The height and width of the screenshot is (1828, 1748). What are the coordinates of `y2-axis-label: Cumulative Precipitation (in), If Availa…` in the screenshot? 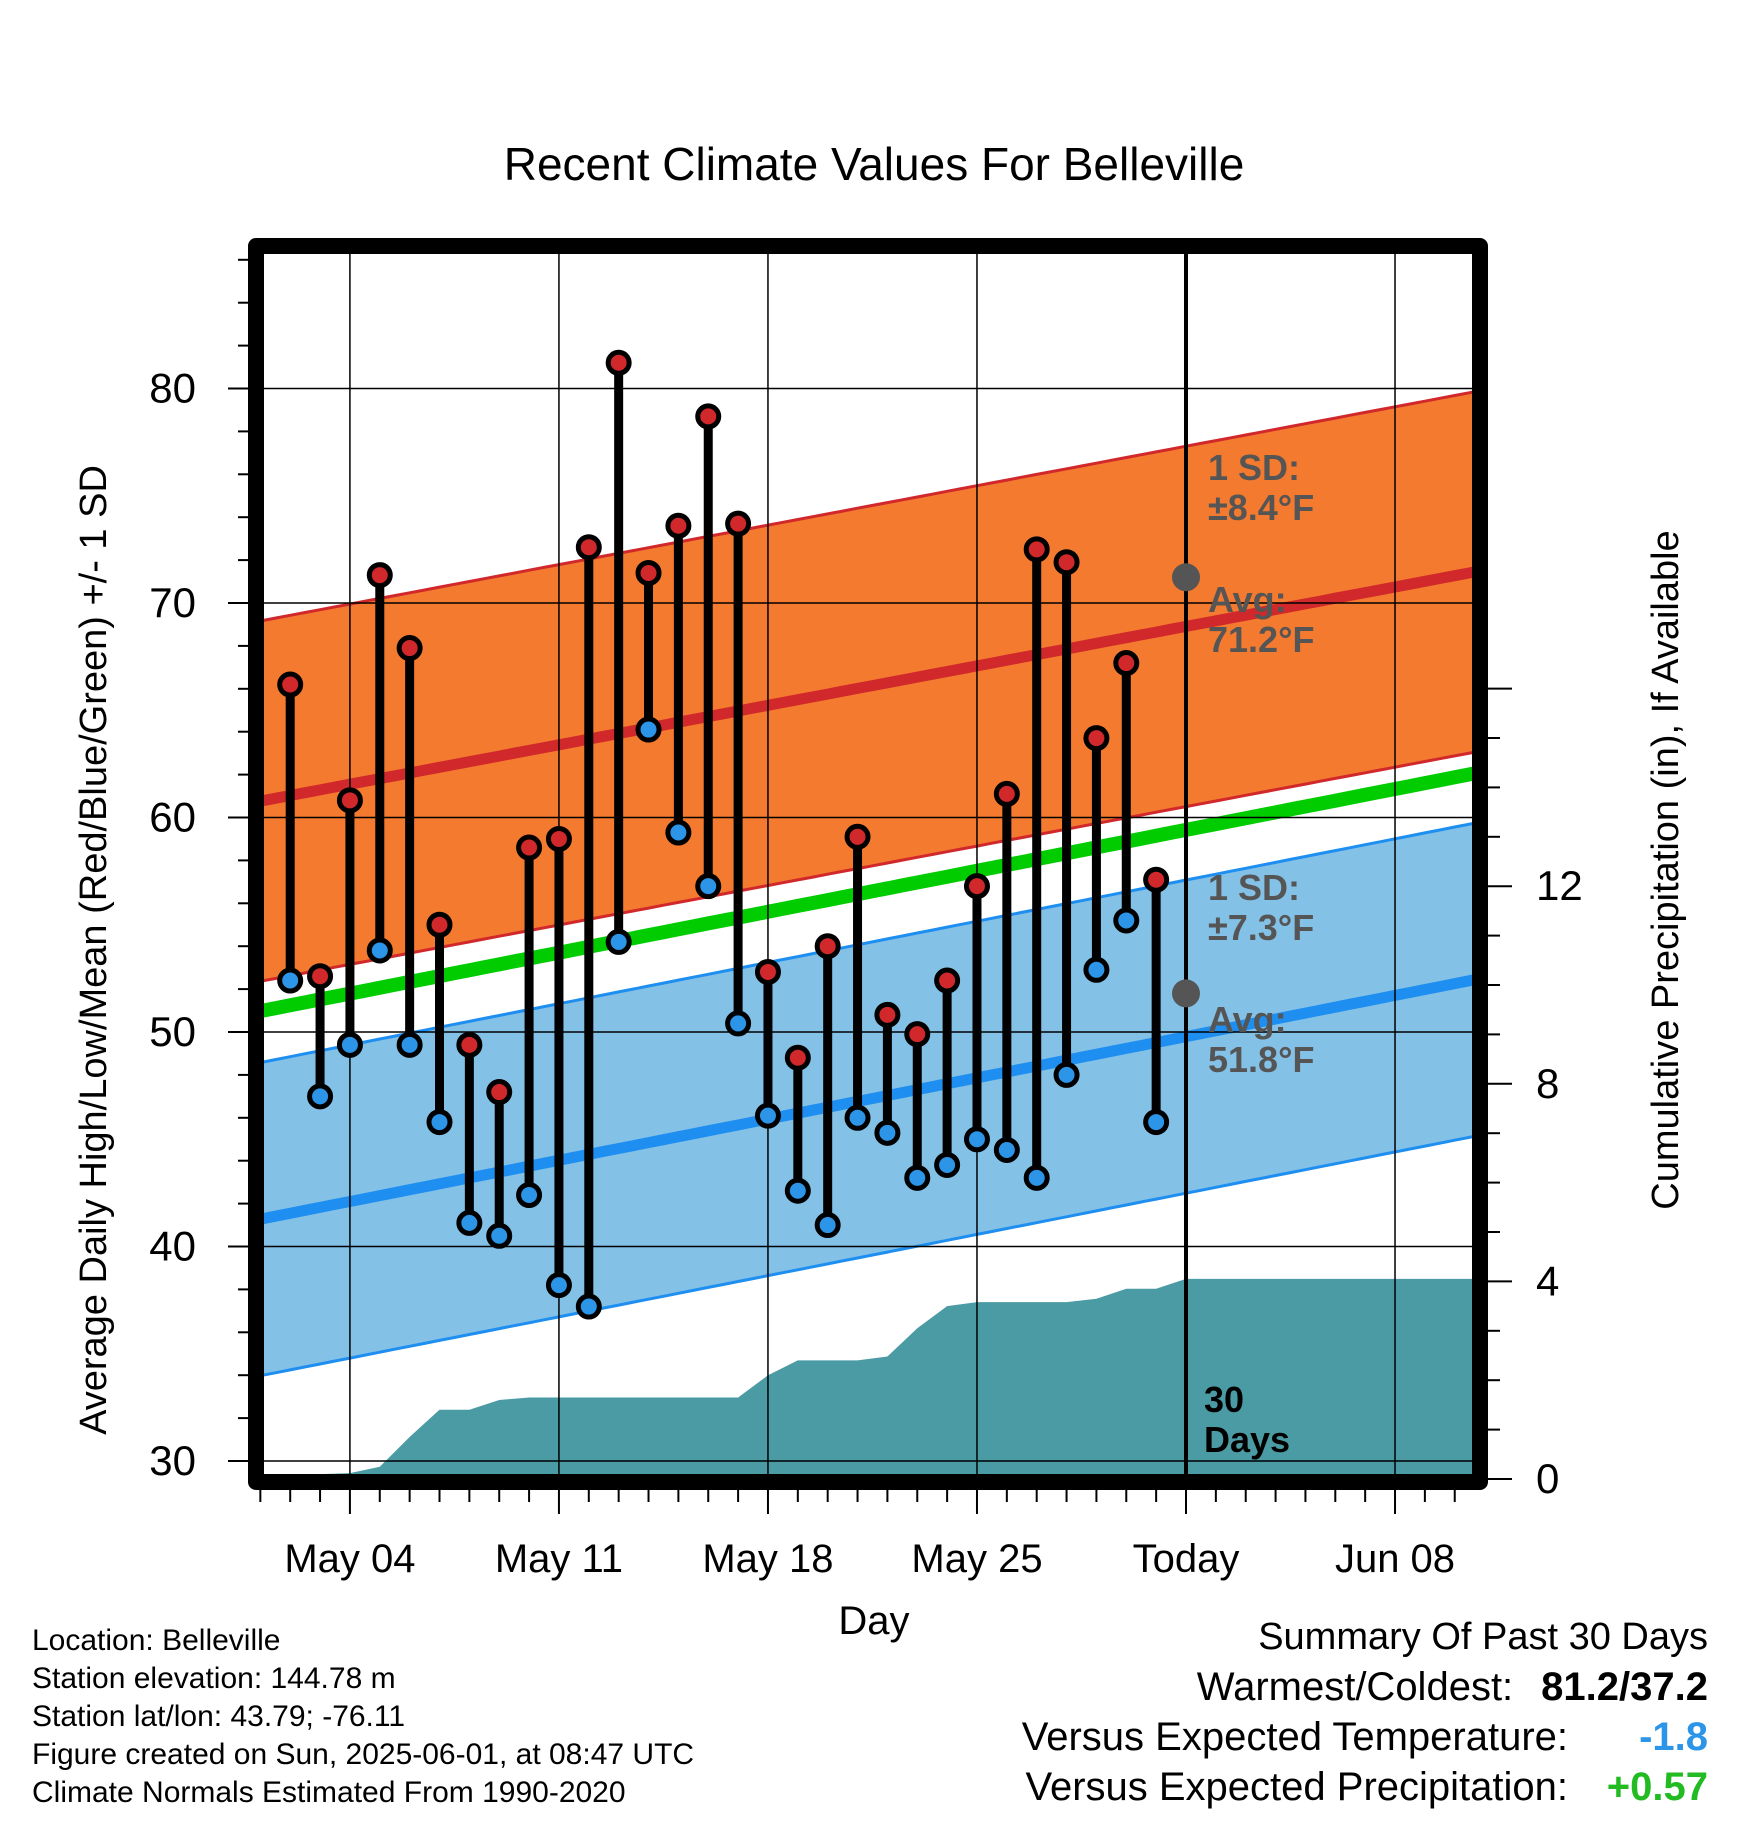 It's located at (1666, 869).